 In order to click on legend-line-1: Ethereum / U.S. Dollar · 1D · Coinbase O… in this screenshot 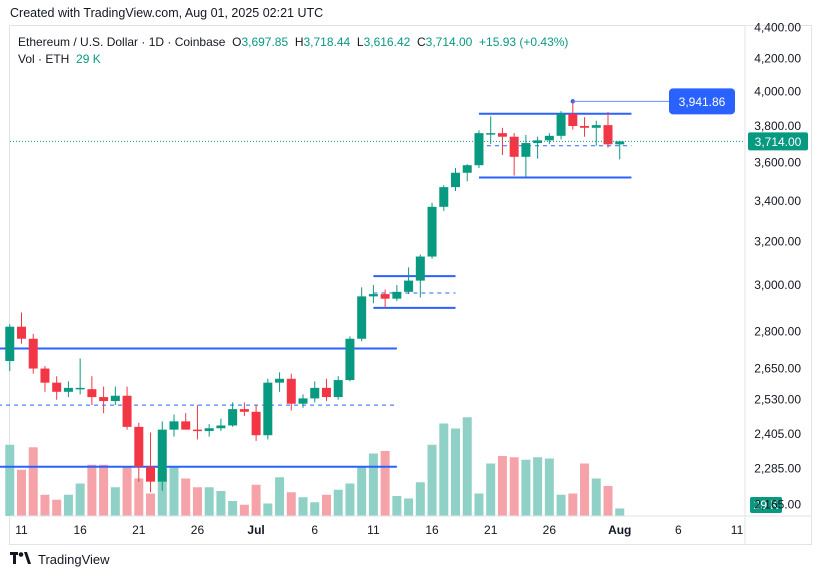, I will do `click(293, 42)`.